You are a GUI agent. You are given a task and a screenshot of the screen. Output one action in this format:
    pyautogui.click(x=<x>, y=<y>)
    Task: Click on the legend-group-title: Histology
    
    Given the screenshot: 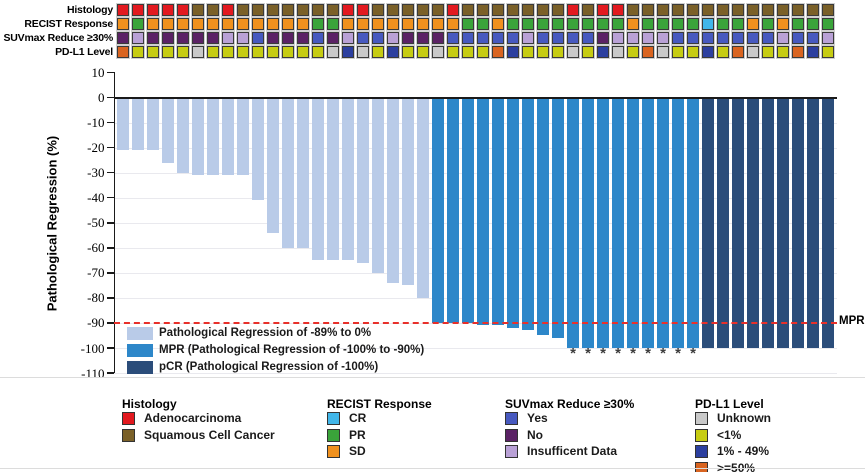 What is the action you would take?
    pyautogui.click(x=149, y=404)
    